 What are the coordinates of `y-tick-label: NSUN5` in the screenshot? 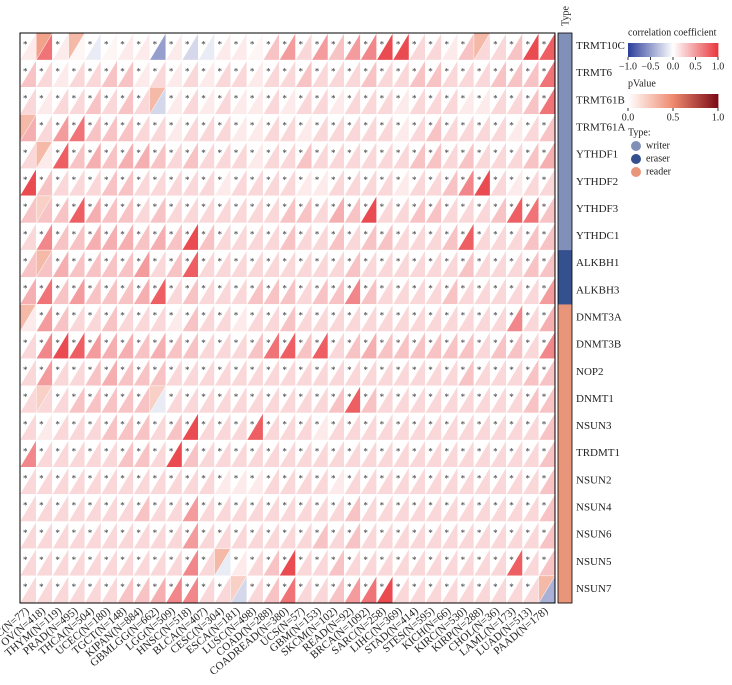 It's located at (594, 562).